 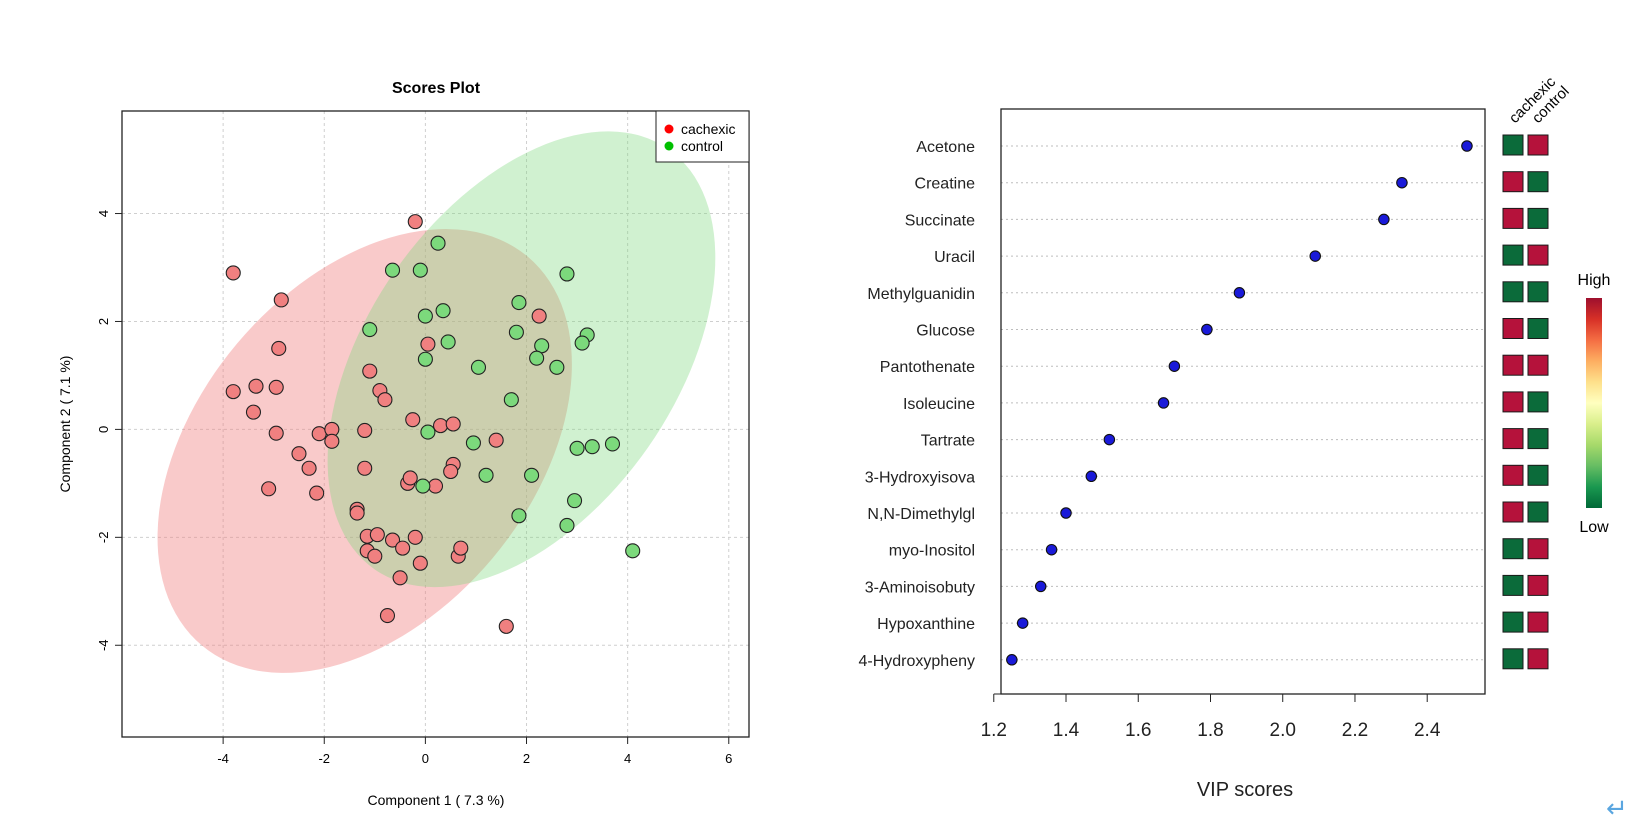 What do you see at coordinates (669, 129) in the screenshot?
I see `legend-marker-cachexic` at bounding box center [669, 129].